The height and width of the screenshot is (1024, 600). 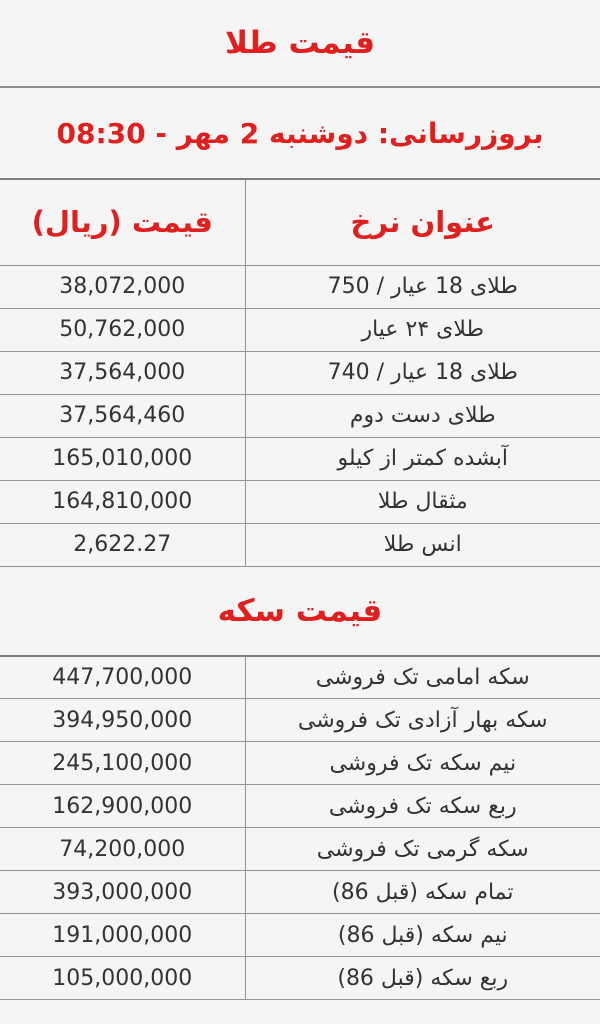 What do you see at coordinates (122, 935) in the screenshot?
I see `price-cell: 191,000,000` at bounding box center [122, 935].